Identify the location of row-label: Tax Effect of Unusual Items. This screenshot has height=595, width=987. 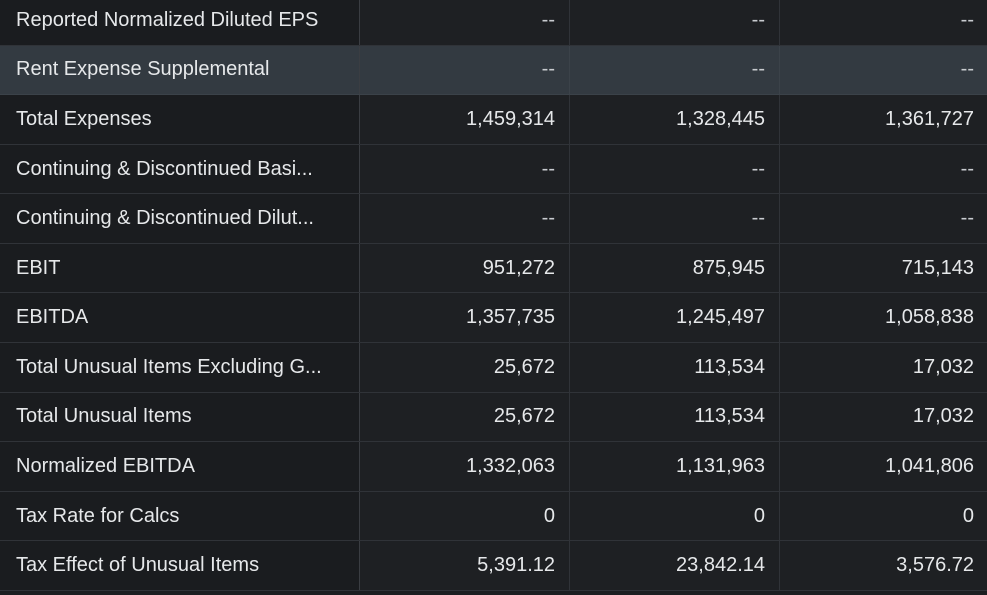
(180, 565).